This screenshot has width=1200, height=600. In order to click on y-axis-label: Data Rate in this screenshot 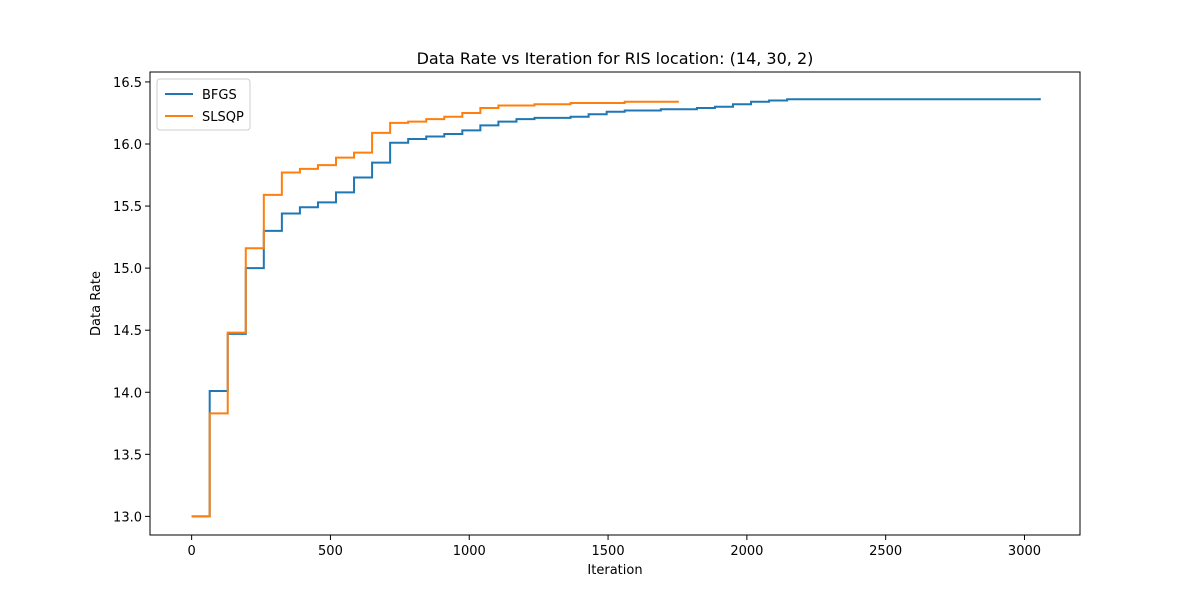, I will do `click(96, 303)`.